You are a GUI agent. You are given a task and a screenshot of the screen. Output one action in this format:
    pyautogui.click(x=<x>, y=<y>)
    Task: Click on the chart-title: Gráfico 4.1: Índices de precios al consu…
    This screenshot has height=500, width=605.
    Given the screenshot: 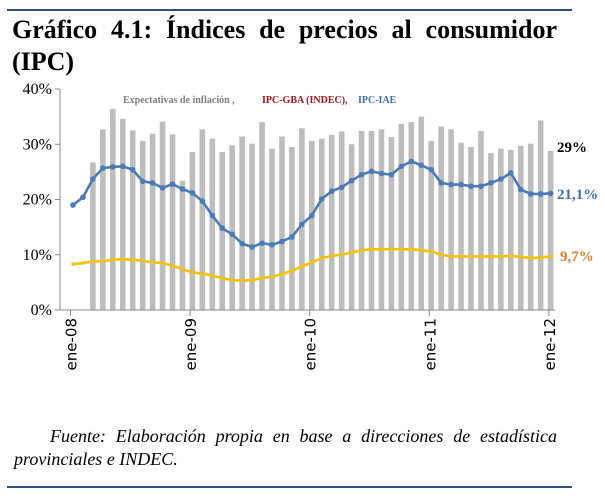 What is the action you would take?
    pyautogui.click(x=284, y=45)
    